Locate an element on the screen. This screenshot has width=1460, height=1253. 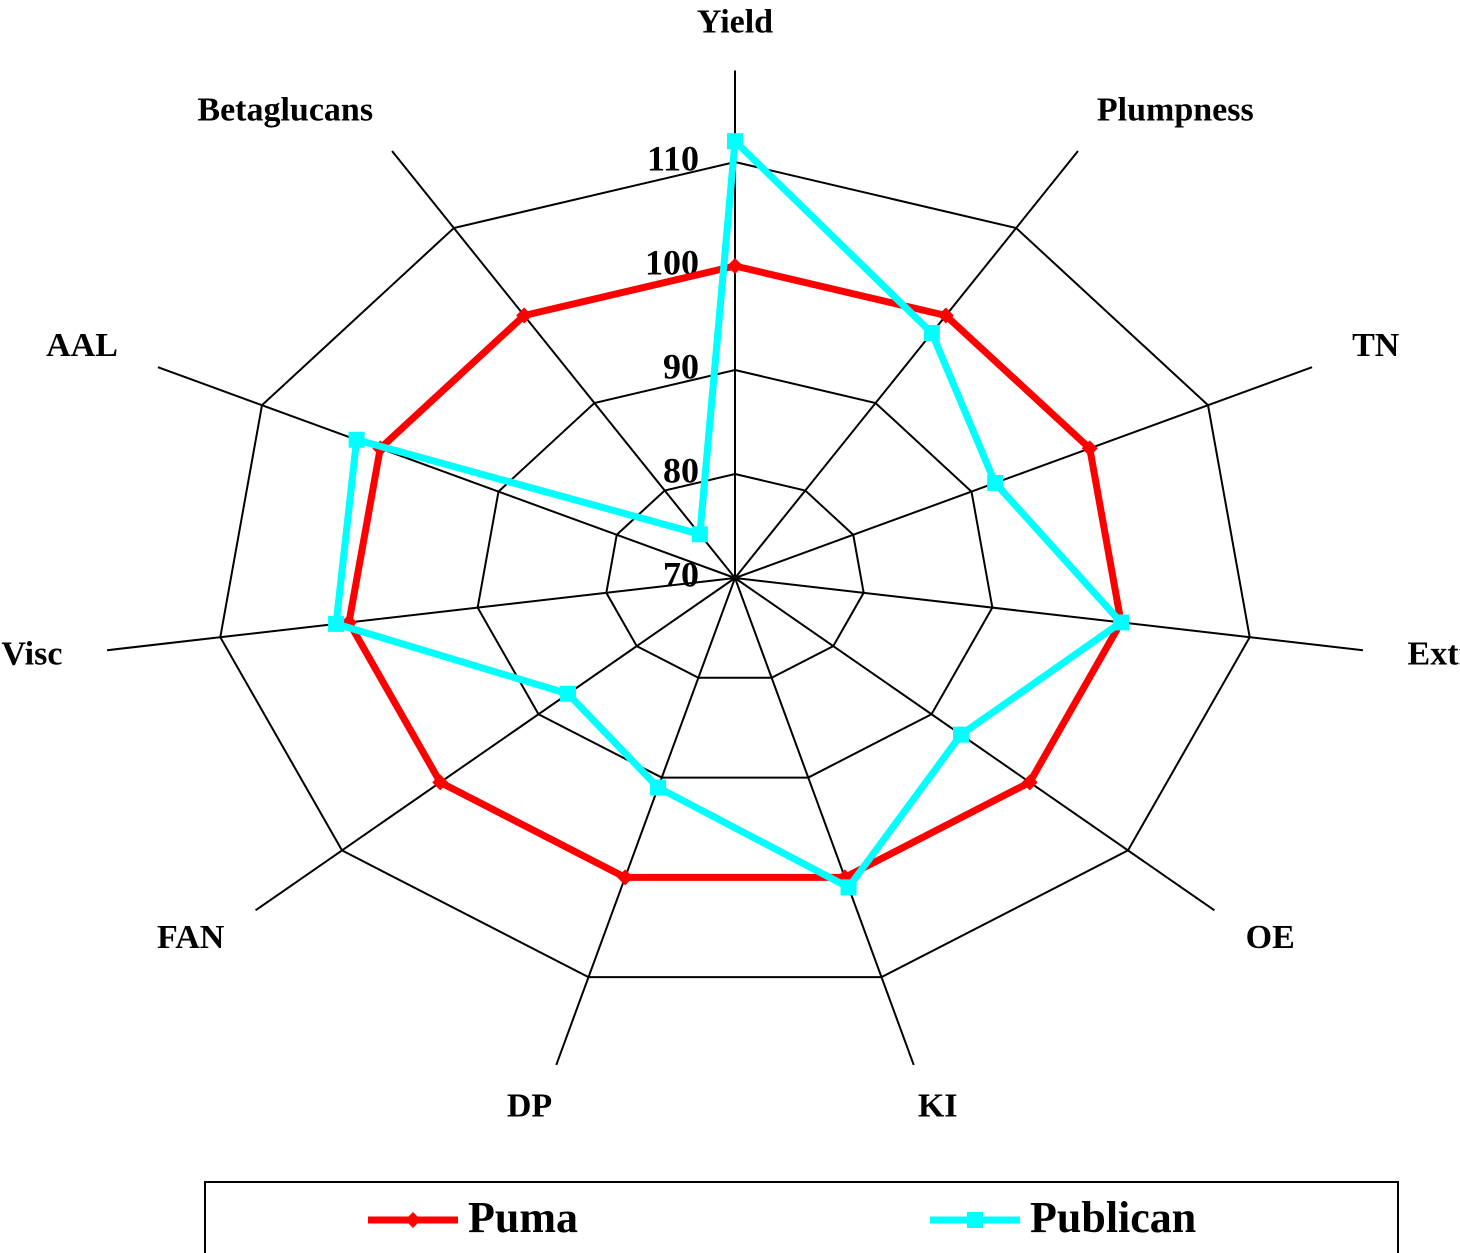
tick-label: 90 is located at coordinates (681, 366).